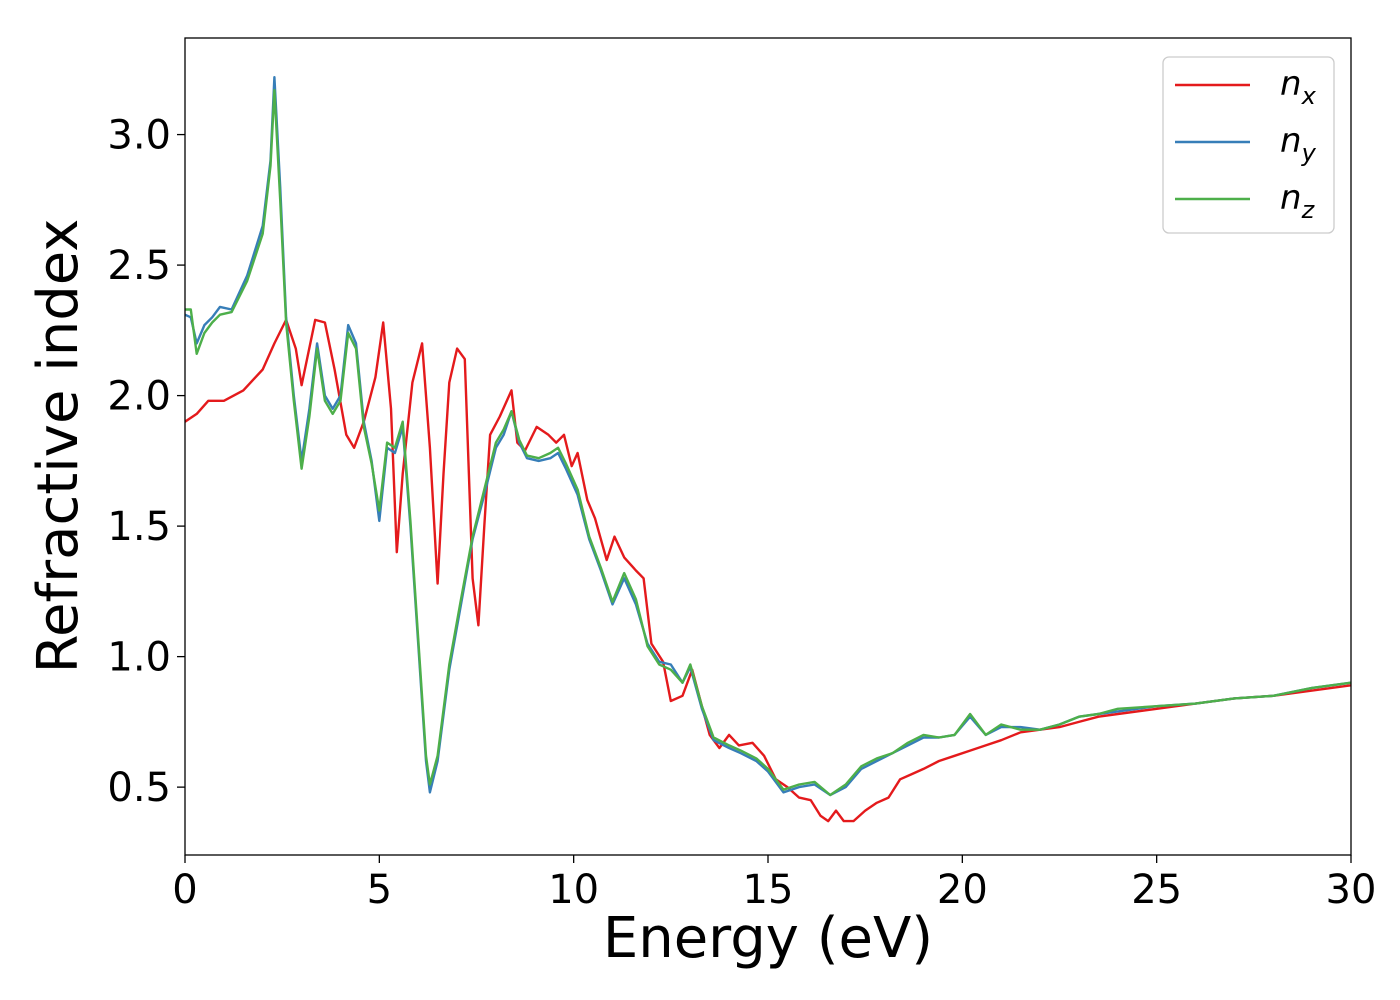 This screenshot has width=1400, height=1000. Describe the element at coordinates (379, 890) in the screenshot. I see `x-tick-label: 5` at that location.